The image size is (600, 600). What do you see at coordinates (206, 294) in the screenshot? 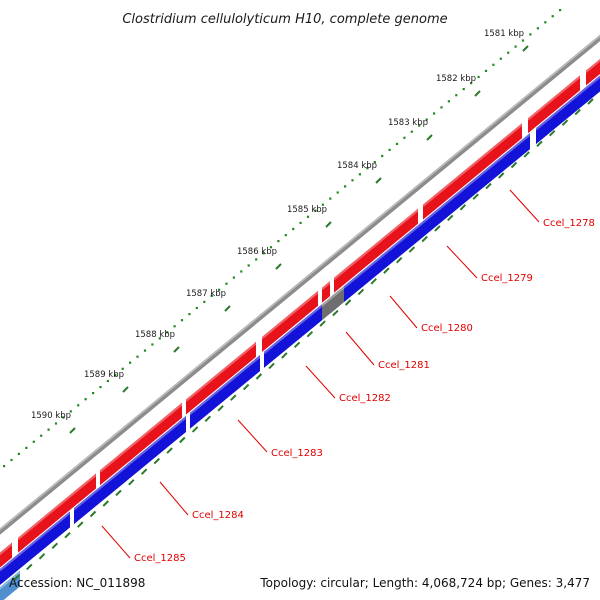
I see `kbp-label: 1587 kbp` at bounding box center [206, 294].